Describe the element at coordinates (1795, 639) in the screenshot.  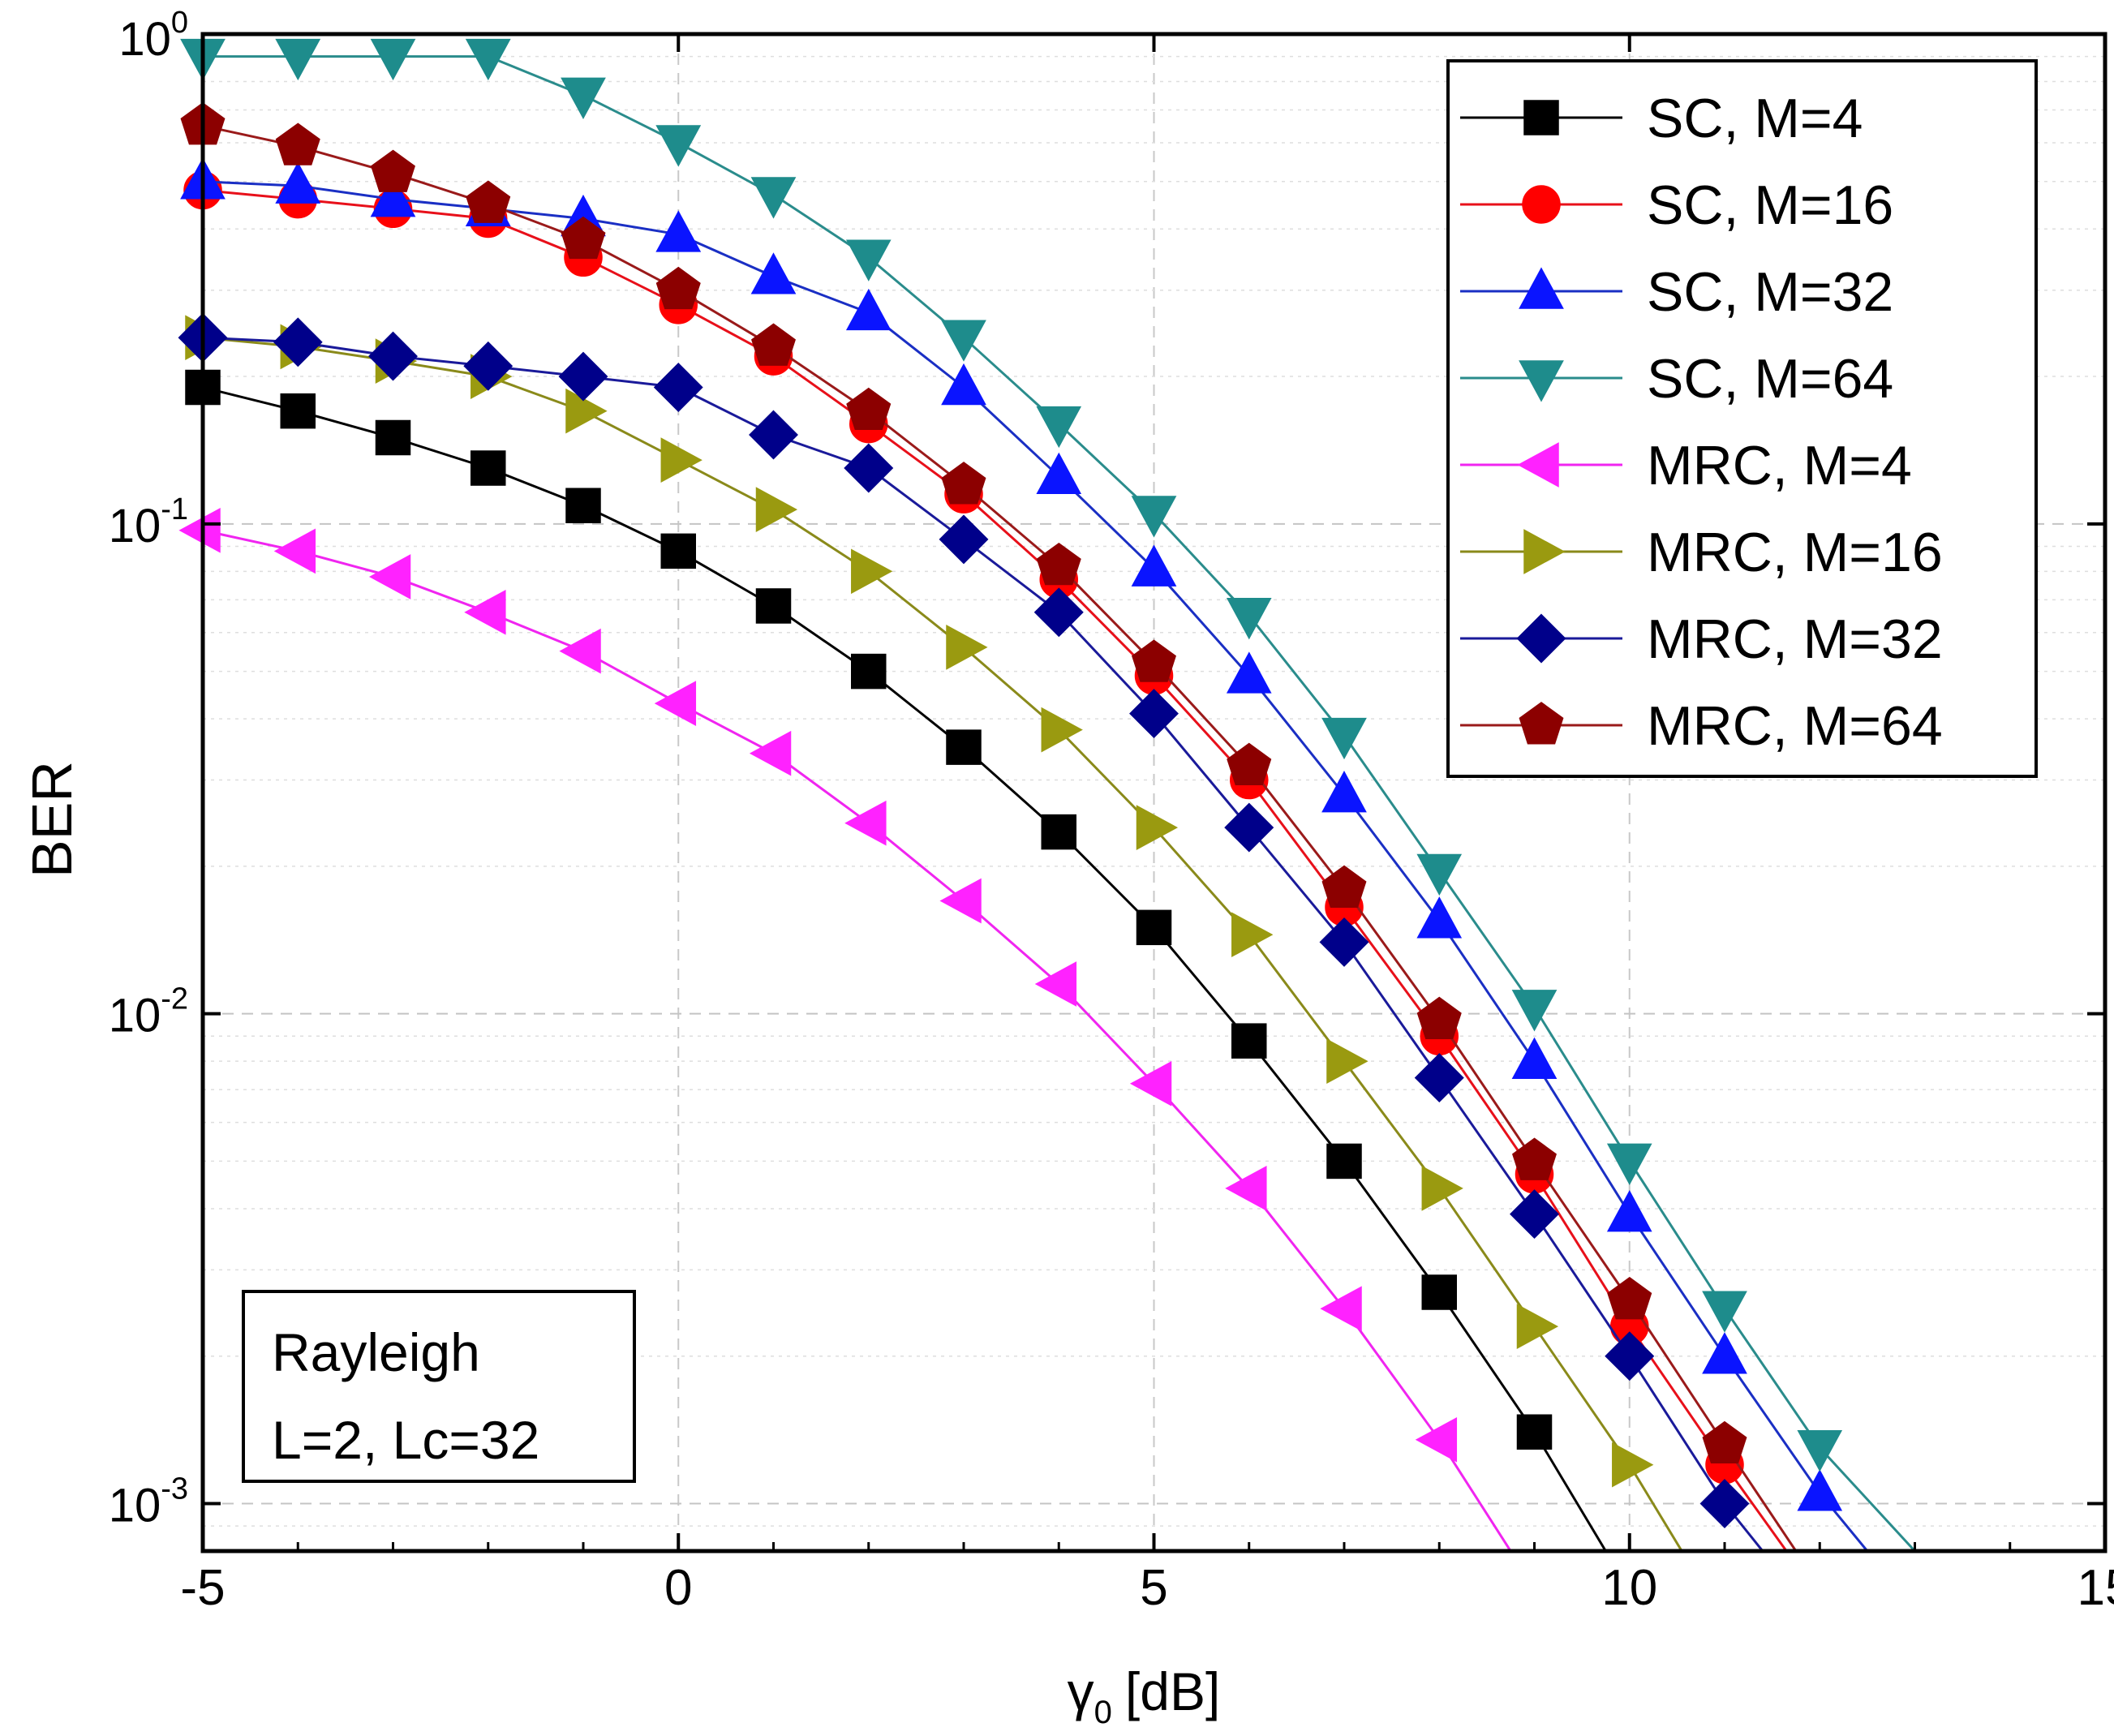
I see `legend-label: MRC, M=32` at that location.